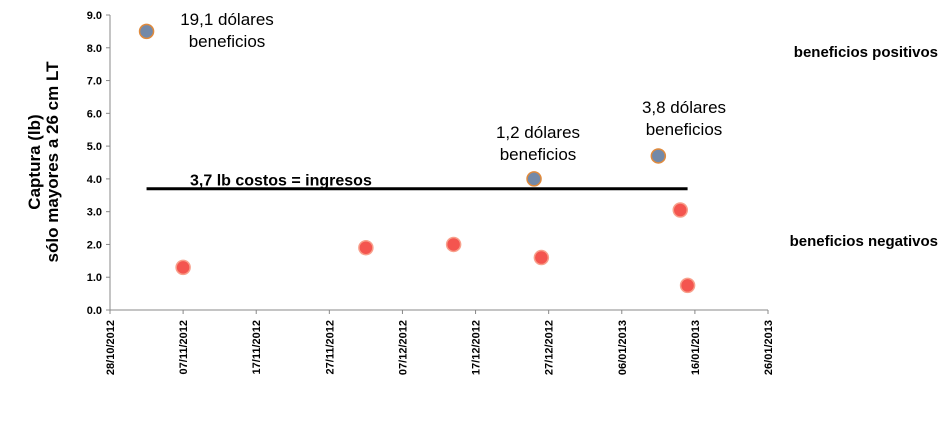 The image size is (945, 421). What do you see at coordinates (94, 180) in the screenshot?
I see `y-tick-label: 4.0` at bounding box center [94, 180].